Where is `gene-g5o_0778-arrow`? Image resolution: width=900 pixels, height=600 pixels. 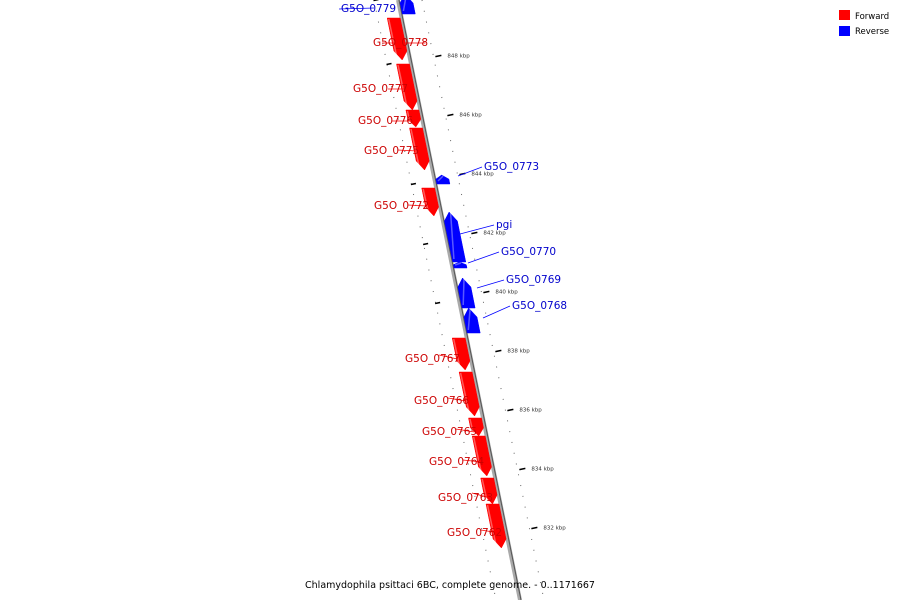 gene-g5o_0778-arrow is located at coordinates (397, 39).